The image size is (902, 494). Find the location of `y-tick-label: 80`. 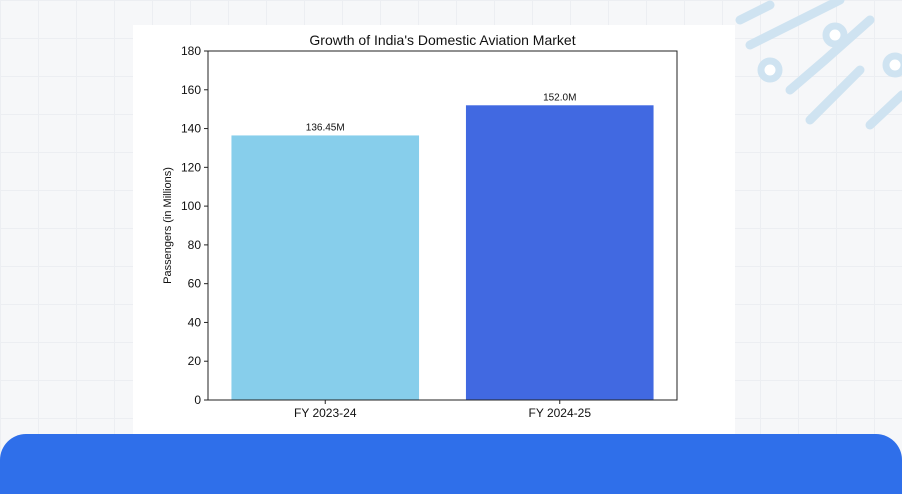

y-tick-label: 80 is located at coordinates (195, 245).